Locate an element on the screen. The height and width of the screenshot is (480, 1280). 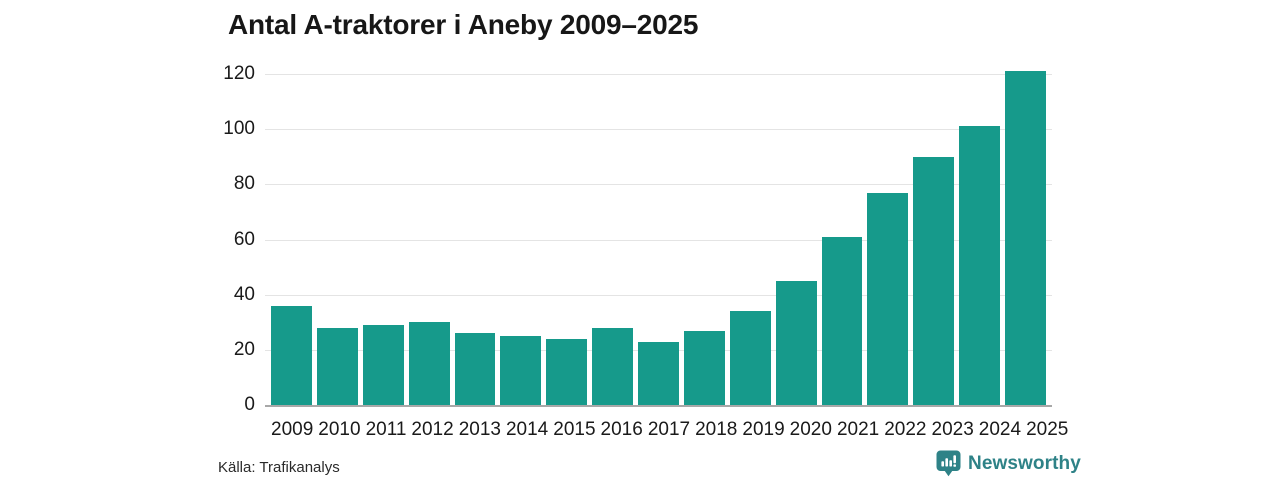
x-tick-label-2019: 2019 is located at coordinates (763, 429).